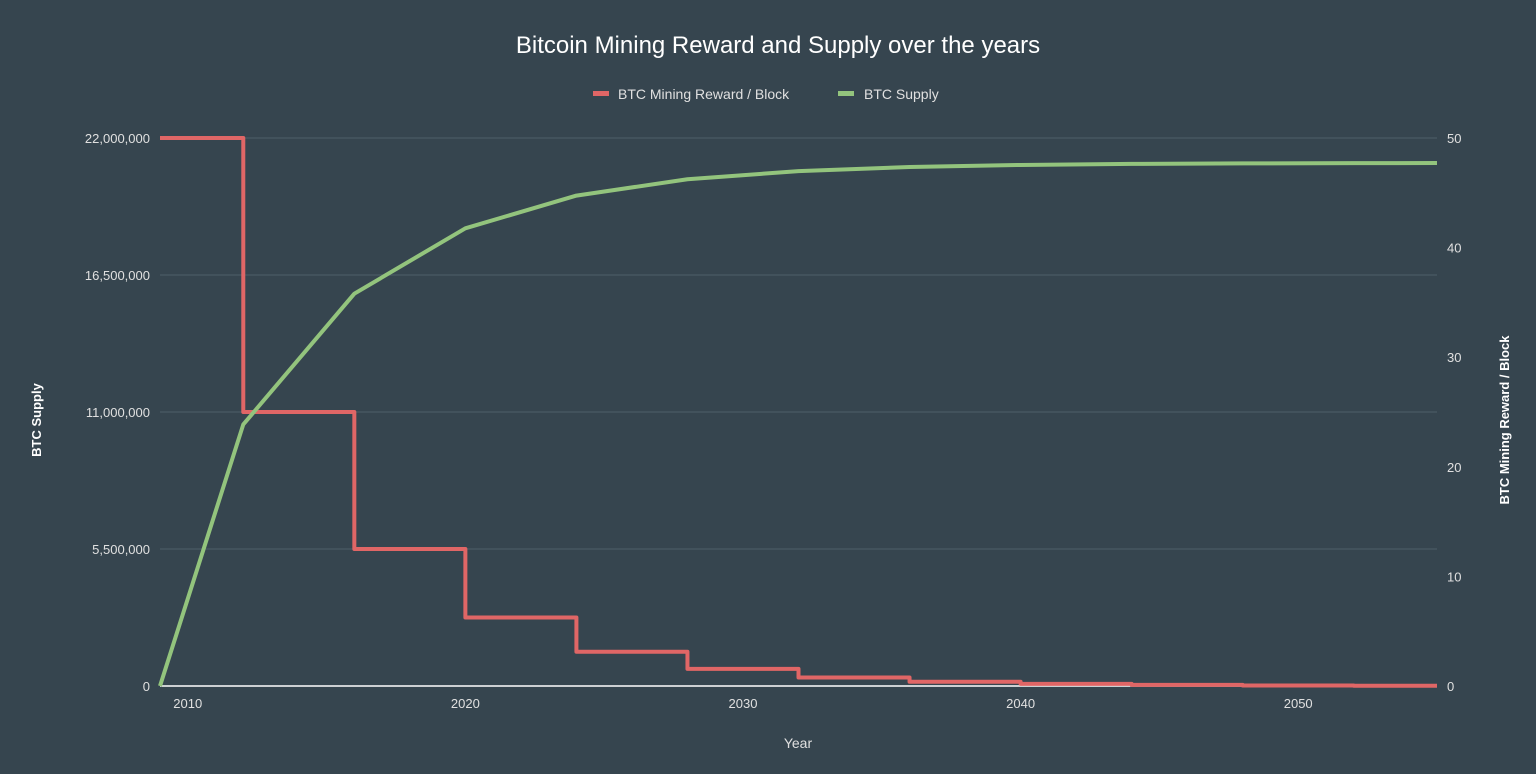  I want to click on y-left-tick-label: 5,500,000, so click(121, 549).